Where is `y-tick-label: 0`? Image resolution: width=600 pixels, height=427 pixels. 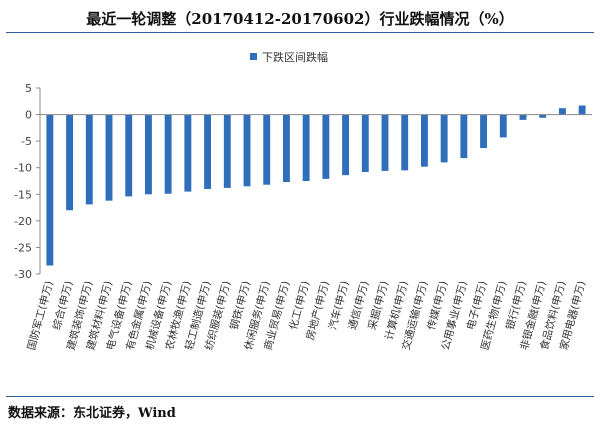
y-tick-label: 0 is located at coordinates (28, 115).